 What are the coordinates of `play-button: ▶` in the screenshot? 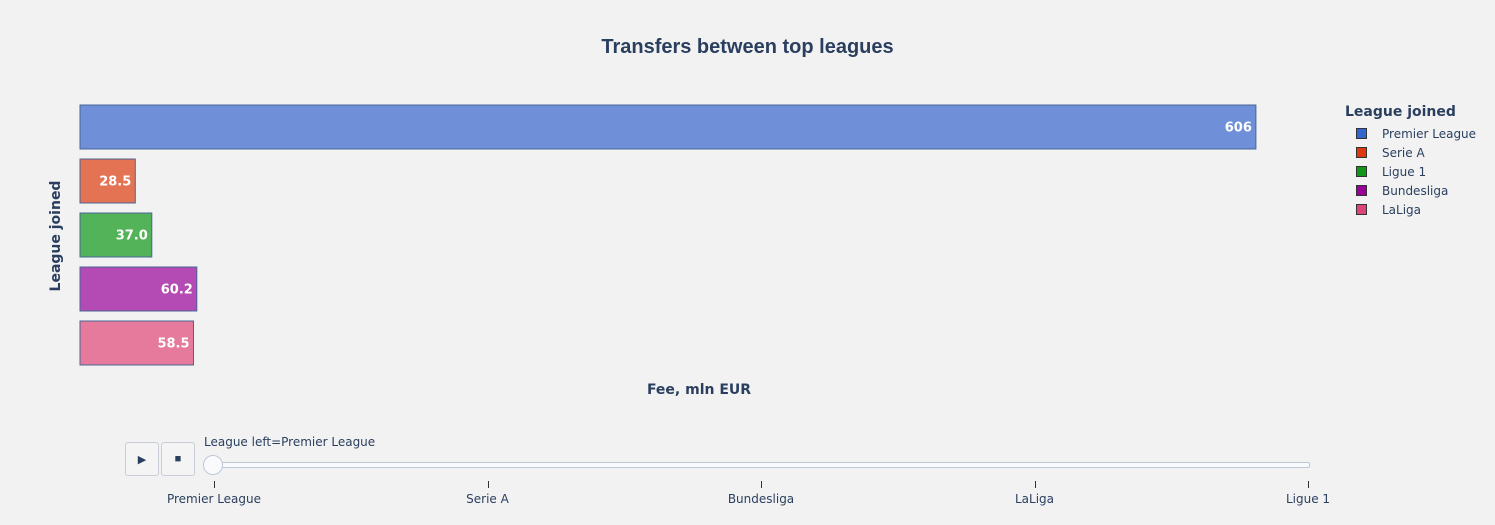 It's located at (142, 459).